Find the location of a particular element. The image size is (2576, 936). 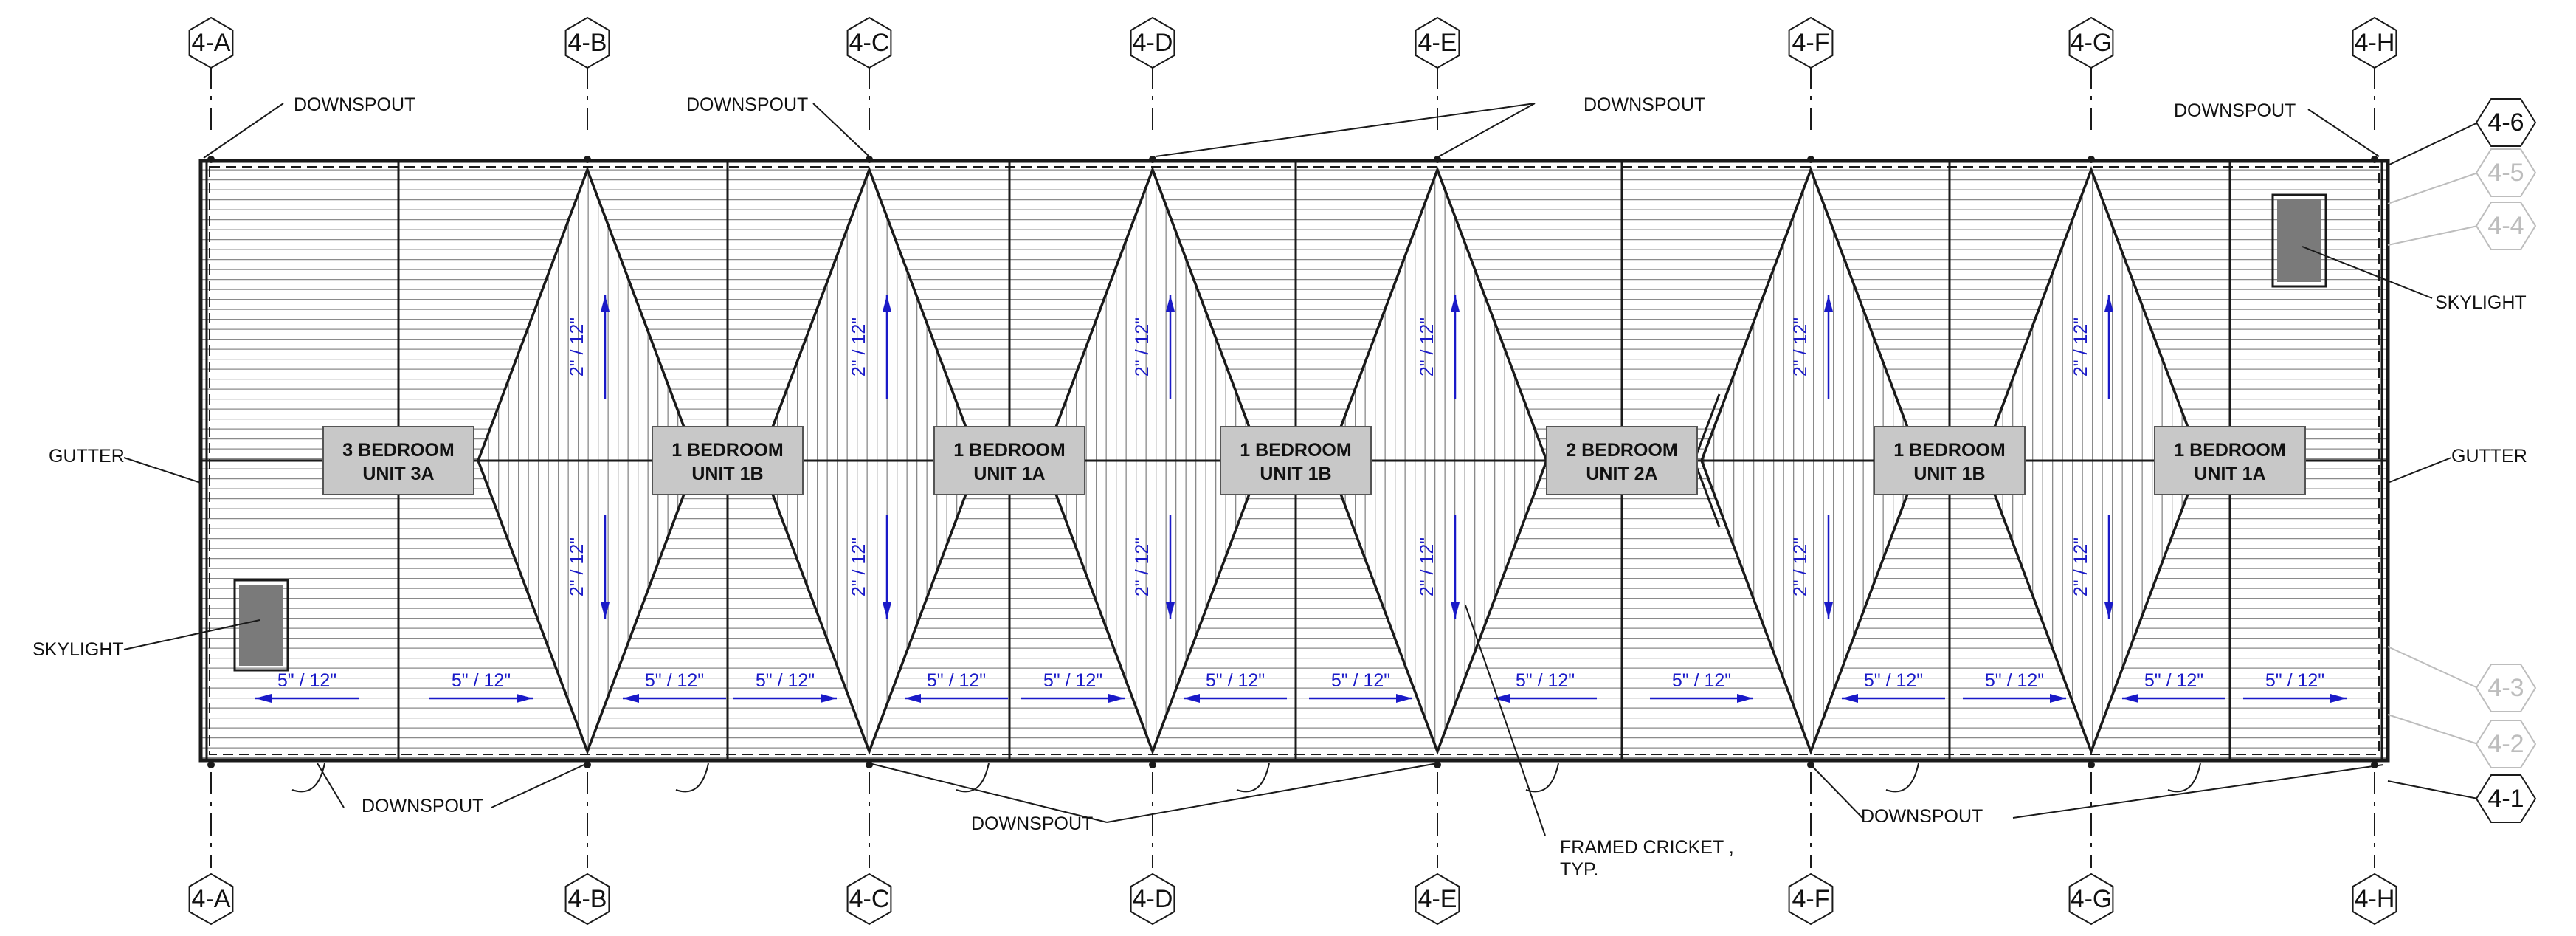

grid-bubble-4-c-top: 4-C is located at coordinates (869, 42).